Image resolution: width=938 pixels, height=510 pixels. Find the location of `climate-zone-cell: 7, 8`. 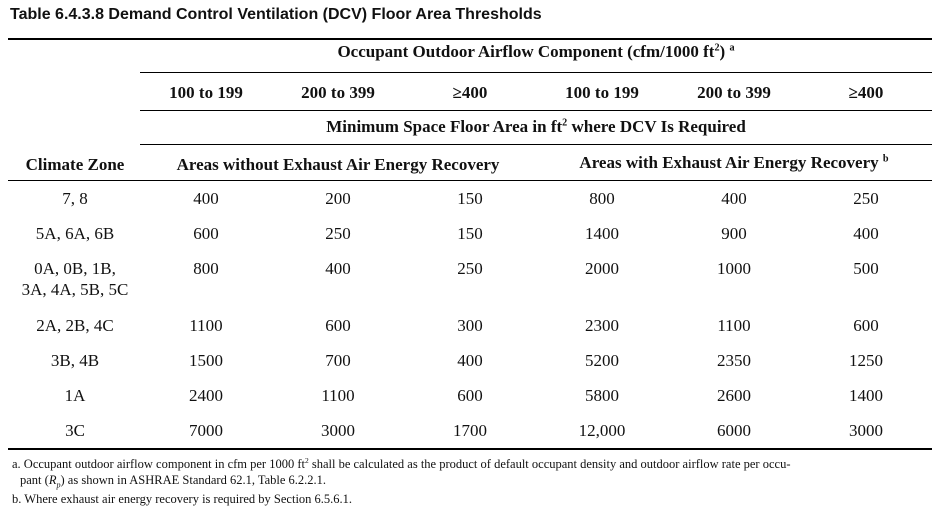

climate-zone-cell: 7, 8 is located at coordinates (75, 198).